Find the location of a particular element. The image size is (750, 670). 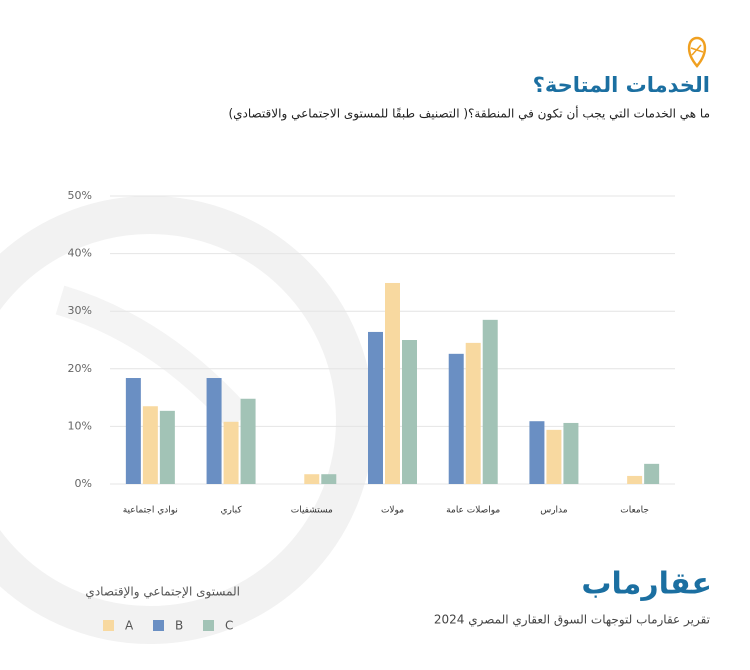

y-tick-label: 20% is located at coordinates (80, 368).